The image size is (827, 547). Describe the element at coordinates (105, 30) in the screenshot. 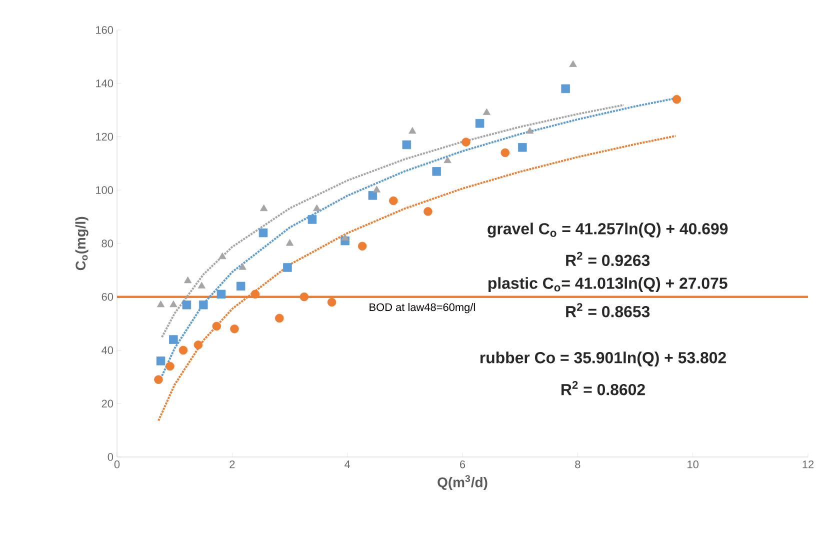

I see `y-tick-label: 160` at that location.